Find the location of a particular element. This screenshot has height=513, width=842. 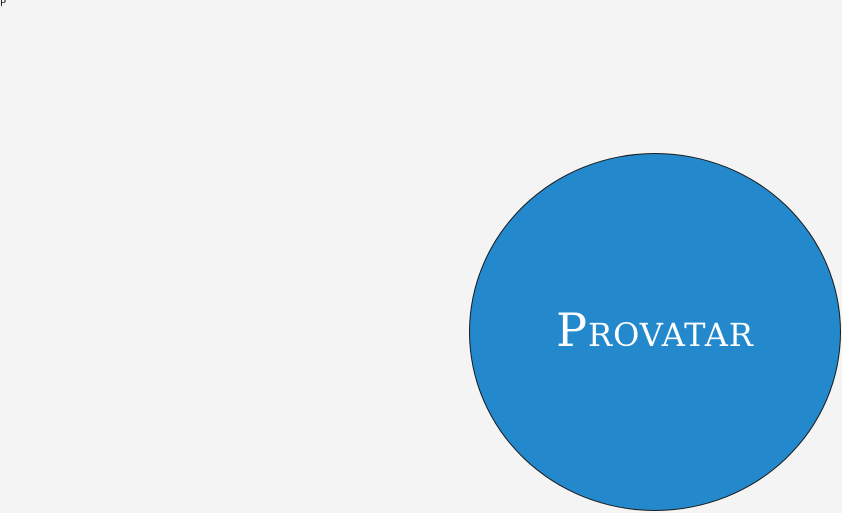

logo-text: Provatar is located at coordinates (655, 330).